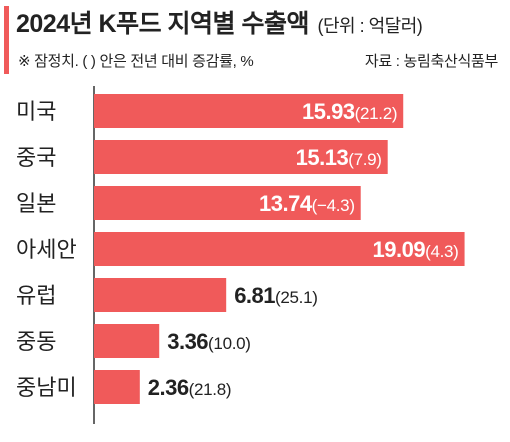 Image resolution: width=510 pixels, height=442 pixels. What do you see at coordinates (36, 341) in the screenshot?
I see `category-label: 중동` at bounding box center [36, 341].